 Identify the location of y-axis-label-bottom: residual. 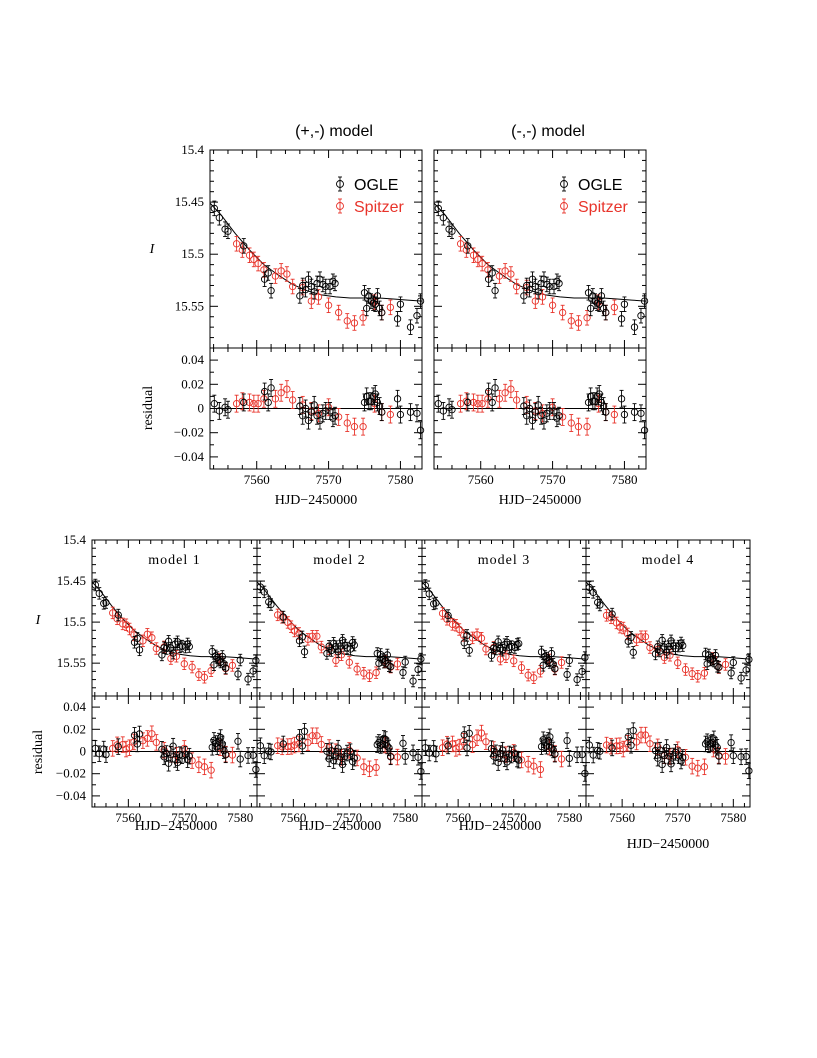
(148, 408).